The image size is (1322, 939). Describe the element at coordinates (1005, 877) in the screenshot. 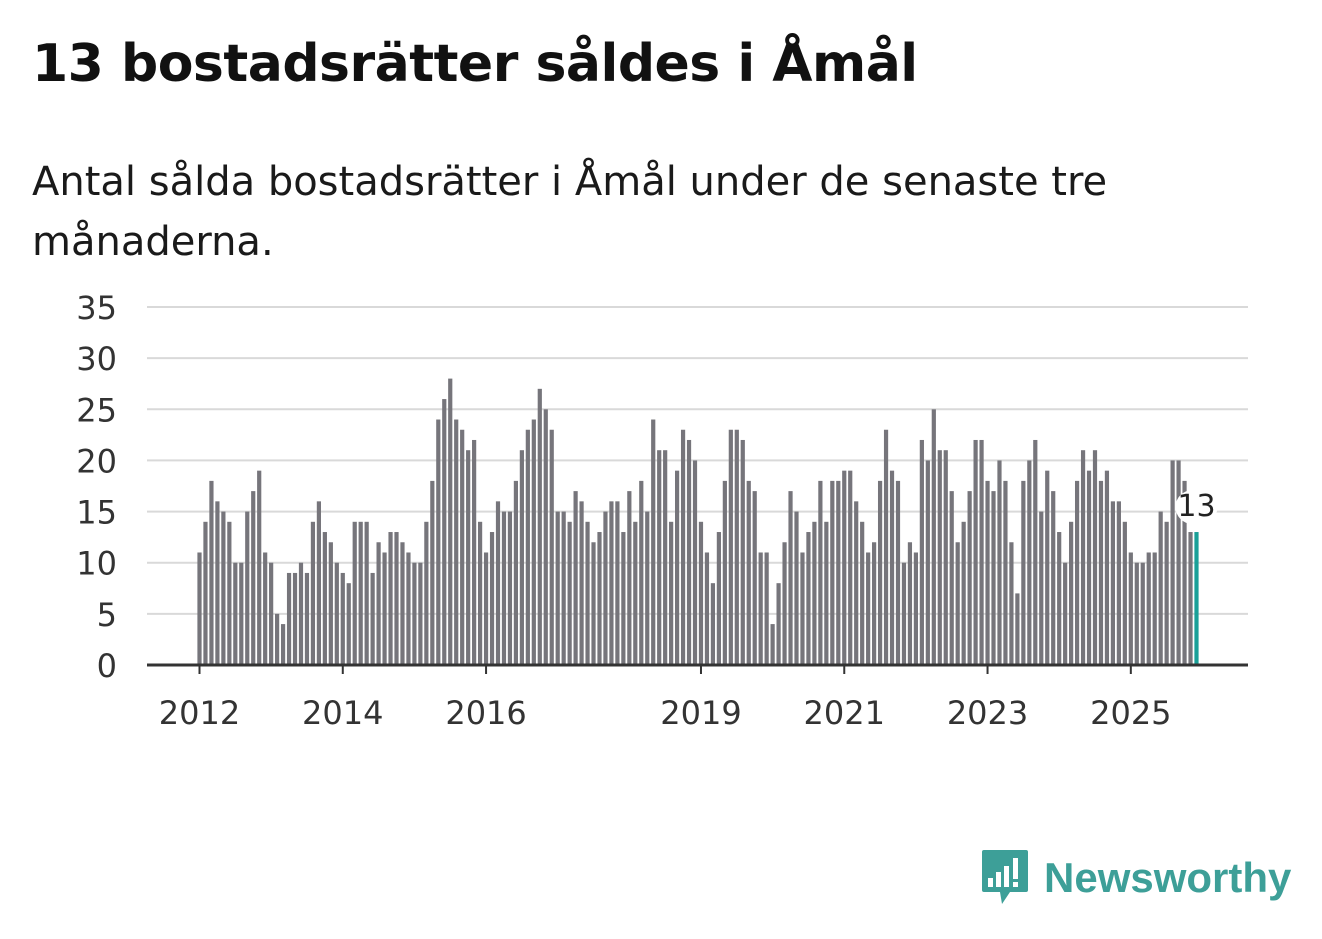

I see `newsworthy-logo-icon` at that location.